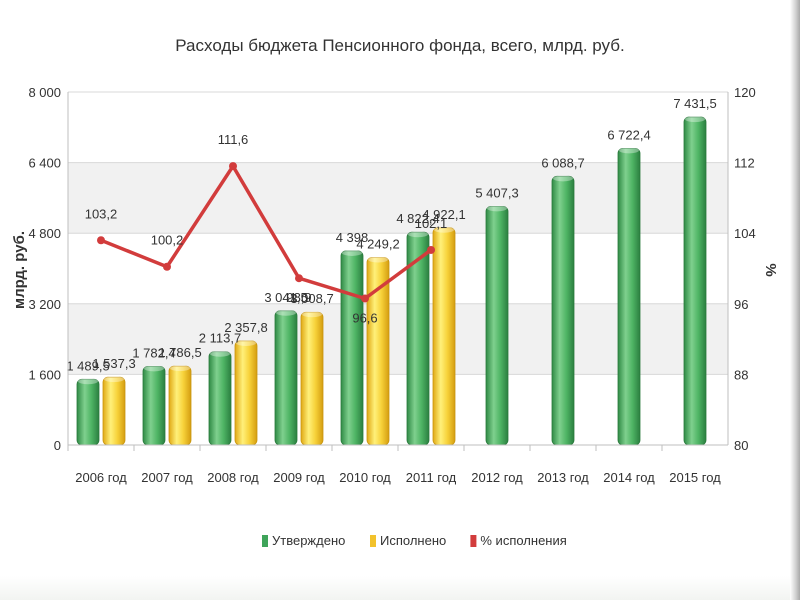  What do you see at coordinates (101, 213) in the screenshot?
I see `line-value-label: 103,2` at bounding box center [101, 213].